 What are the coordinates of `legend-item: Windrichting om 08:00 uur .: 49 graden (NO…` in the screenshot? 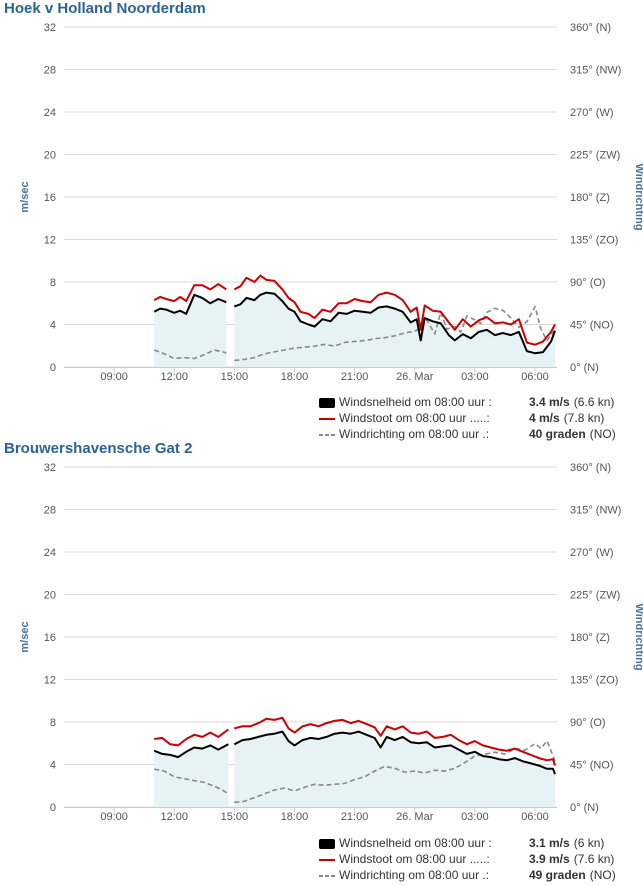 It's located at (467, 875).